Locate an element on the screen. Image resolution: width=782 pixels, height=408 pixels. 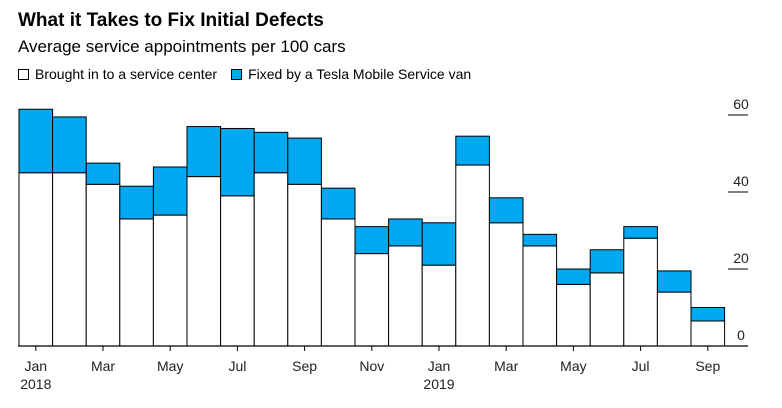
y-tick-label: 60 is located at coordinates (741, 104).